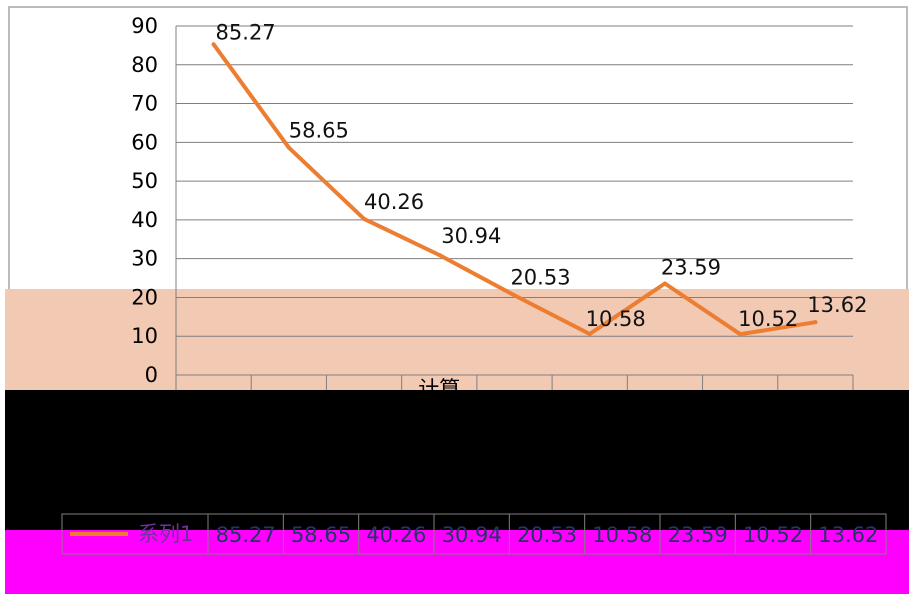  What do you see at coordinates (837, 305) in the screenshot?
I see `data-label: 13.62` at bounding box center [837, 305].